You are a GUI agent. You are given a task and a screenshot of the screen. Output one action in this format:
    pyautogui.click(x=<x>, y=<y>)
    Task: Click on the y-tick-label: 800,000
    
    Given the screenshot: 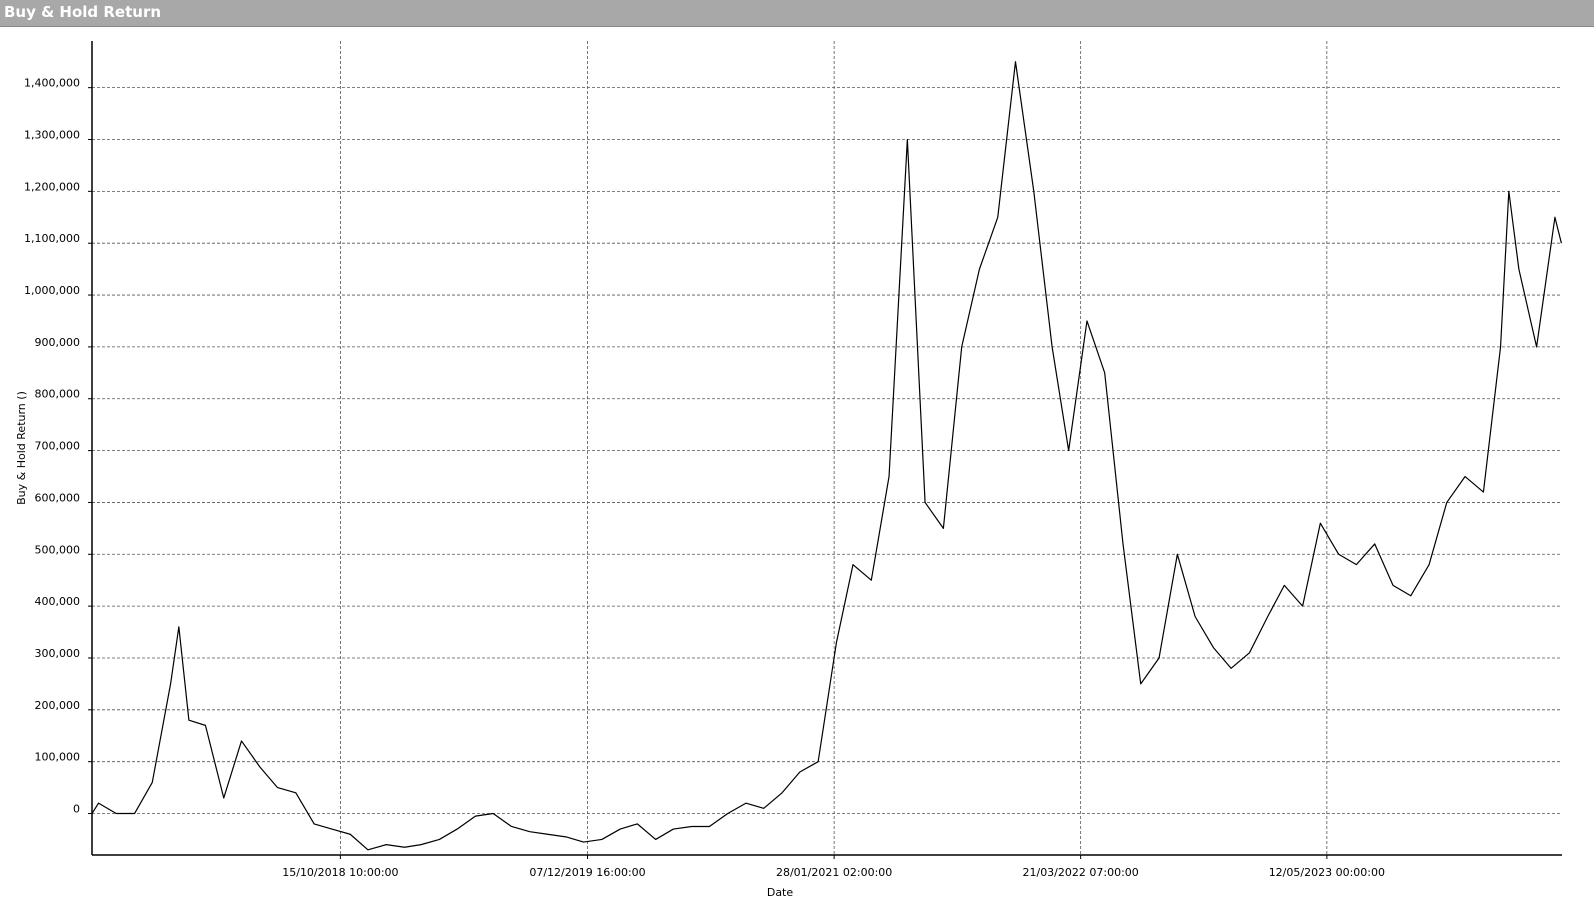 What is the action you would take?
    pyautogui.click(x=58, y=394)
    